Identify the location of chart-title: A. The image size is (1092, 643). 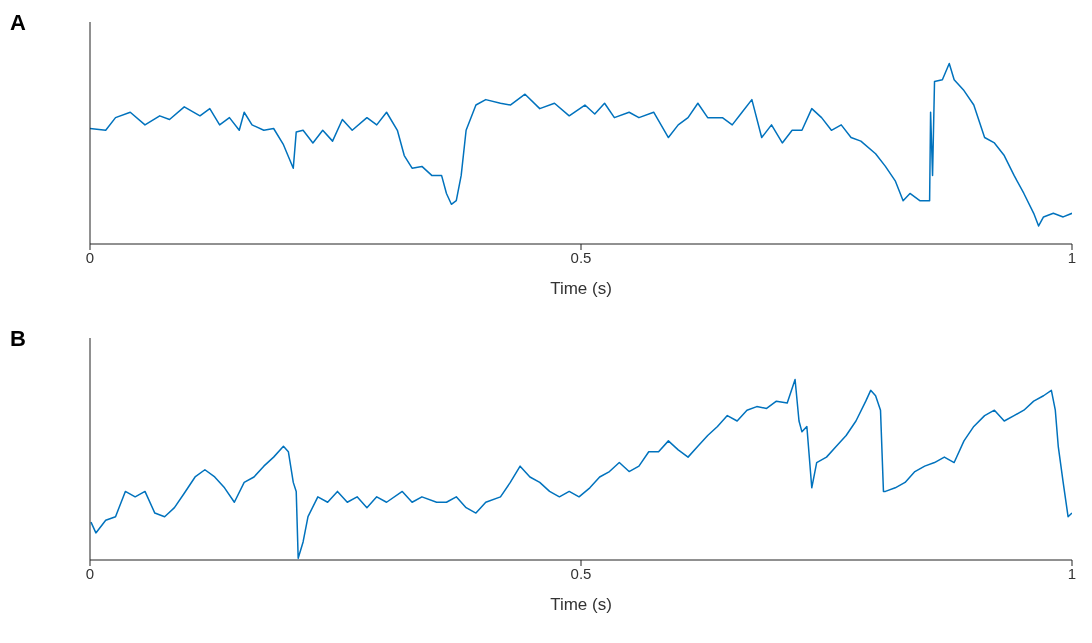
(18, 23).